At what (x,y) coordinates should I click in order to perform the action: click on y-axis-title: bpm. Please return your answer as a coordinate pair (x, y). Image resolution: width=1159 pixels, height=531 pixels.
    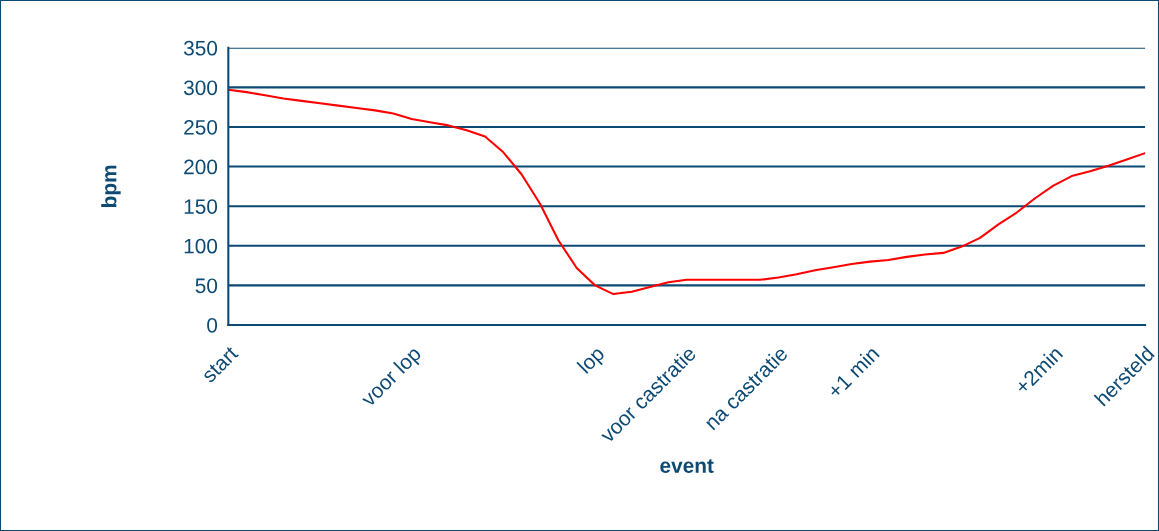
    Looking at the image, I should click on (111, 186).